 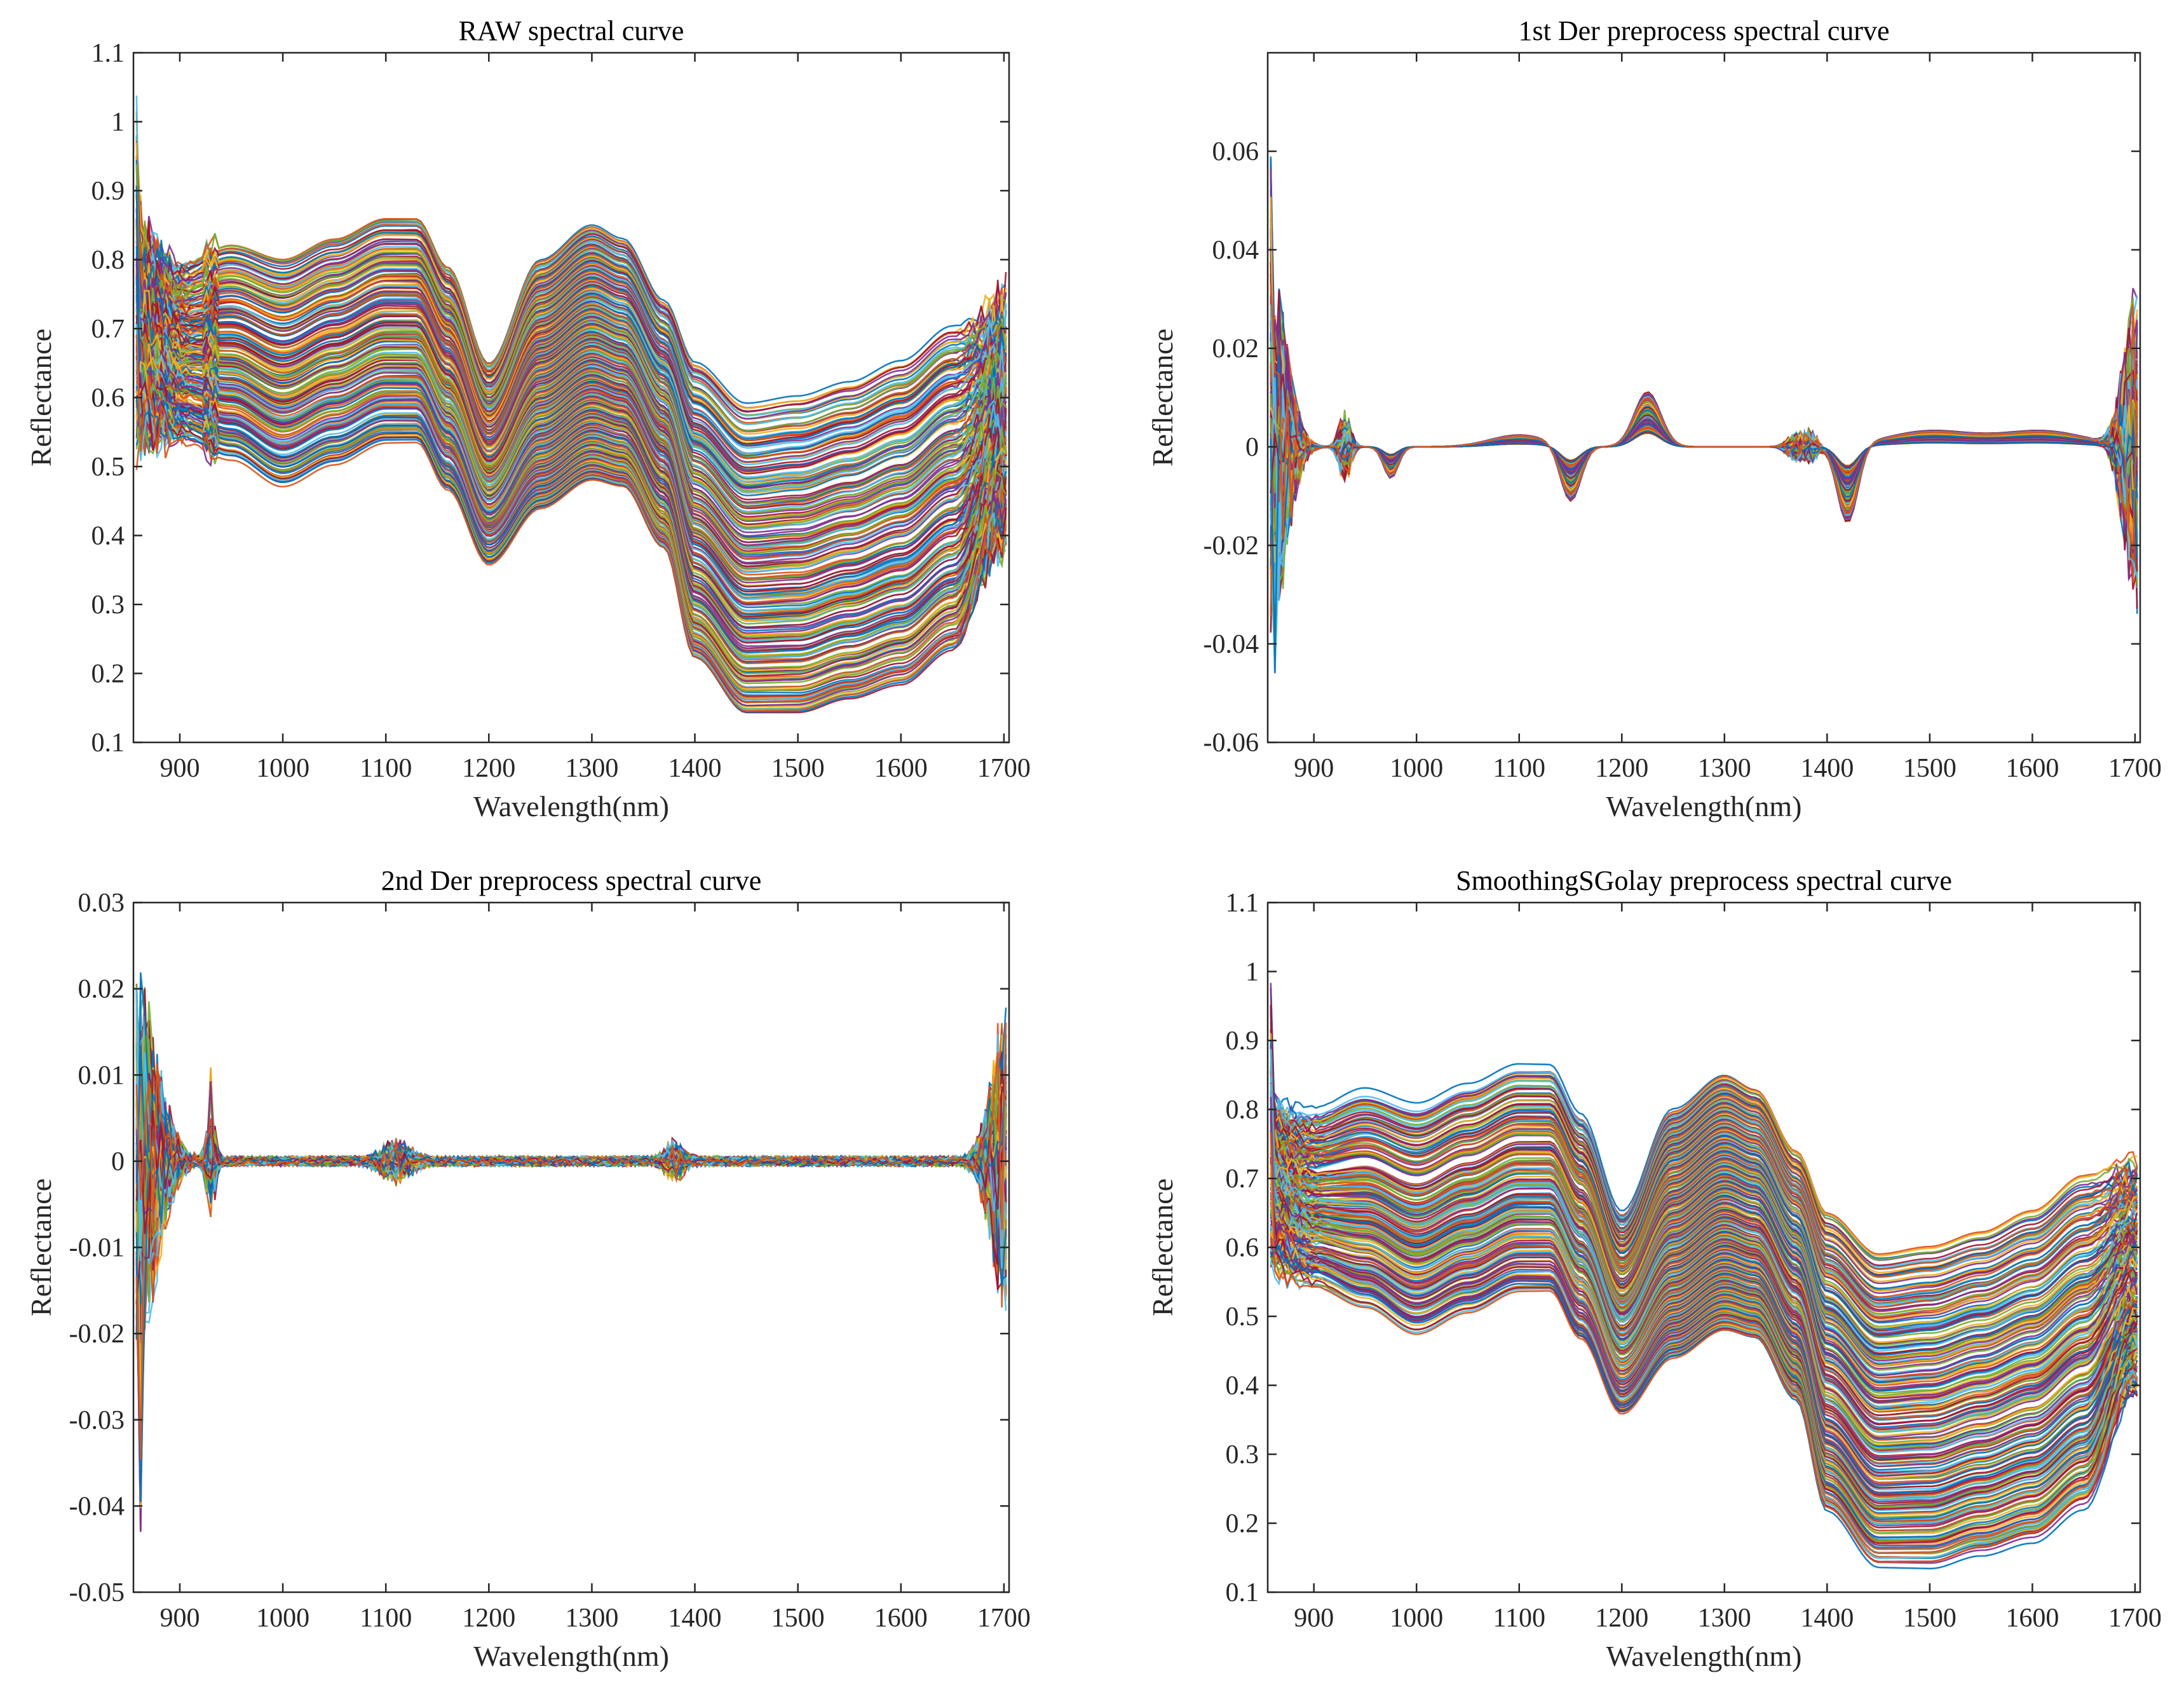 I want to click on y-tick-label: -0.06, so click(x=1231, y=743).